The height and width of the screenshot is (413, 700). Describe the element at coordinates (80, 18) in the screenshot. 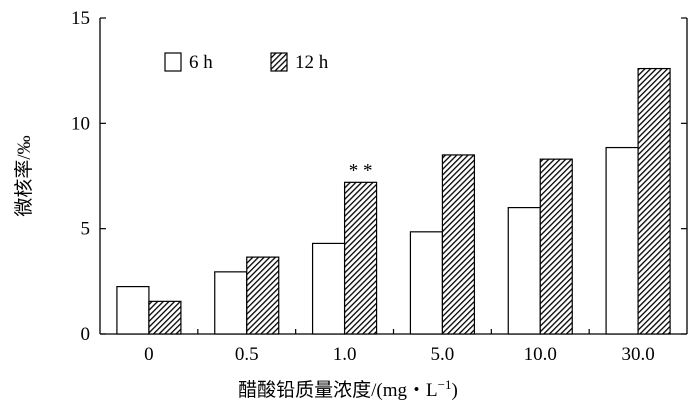

I see `y-tick-label: 15` at that location.